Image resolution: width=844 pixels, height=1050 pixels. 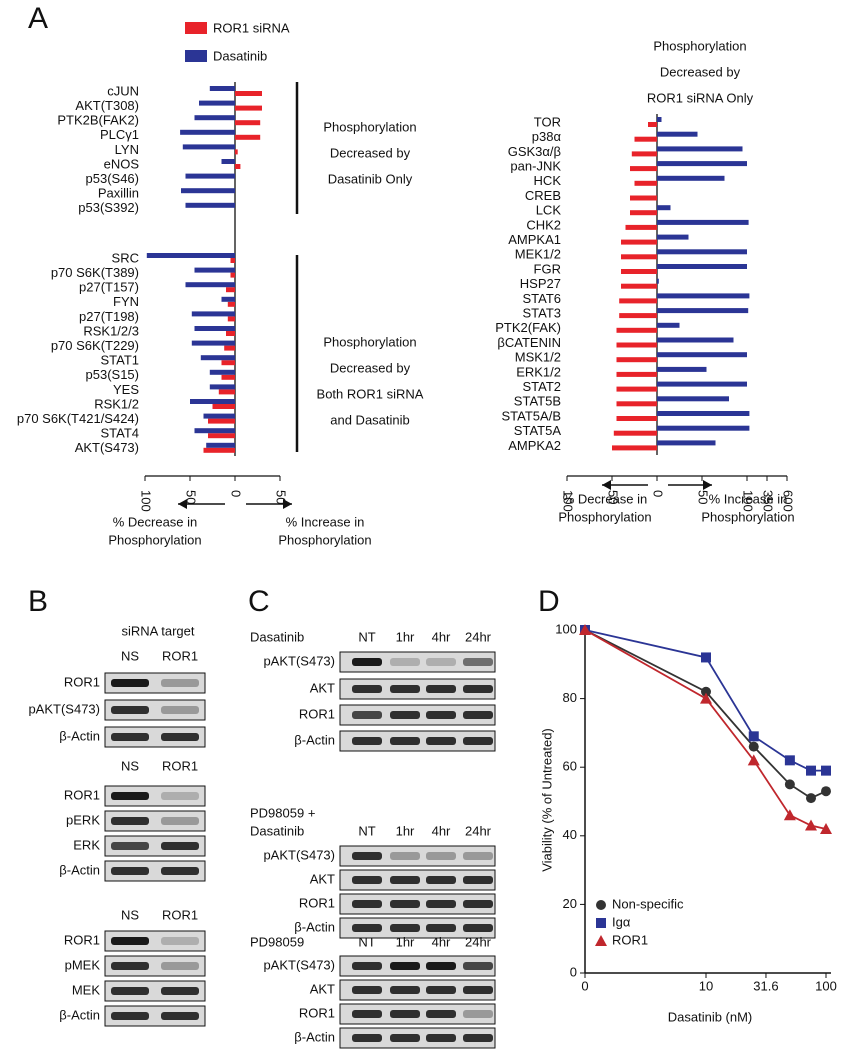 What do you see at coordinates (534, 239) in the screenshot?
I see `category-label: AMPKA1` at bounding box center [534, 239].